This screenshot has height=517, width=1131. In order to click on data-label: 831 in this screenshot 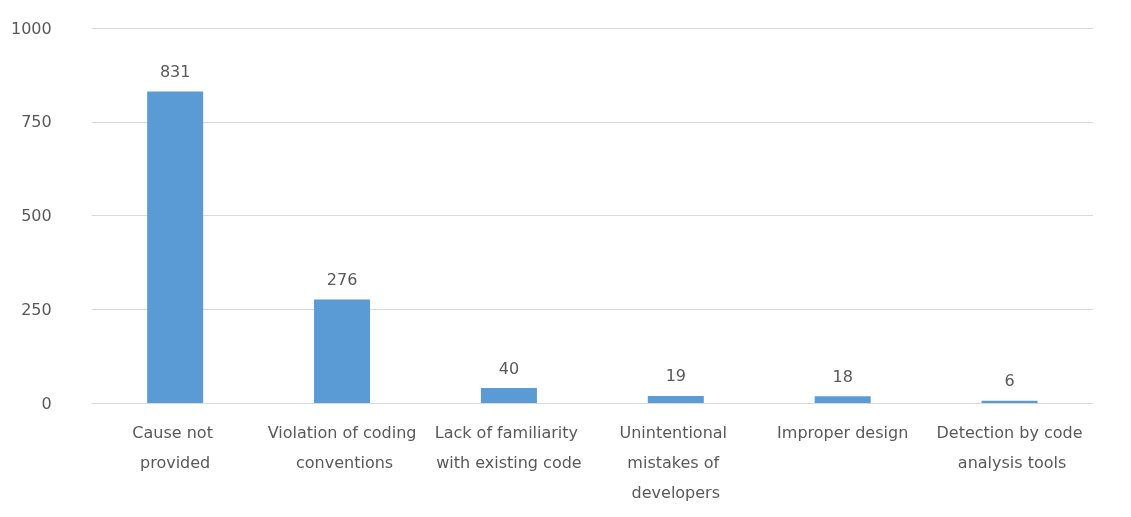, I will do `click(175, 71)`.